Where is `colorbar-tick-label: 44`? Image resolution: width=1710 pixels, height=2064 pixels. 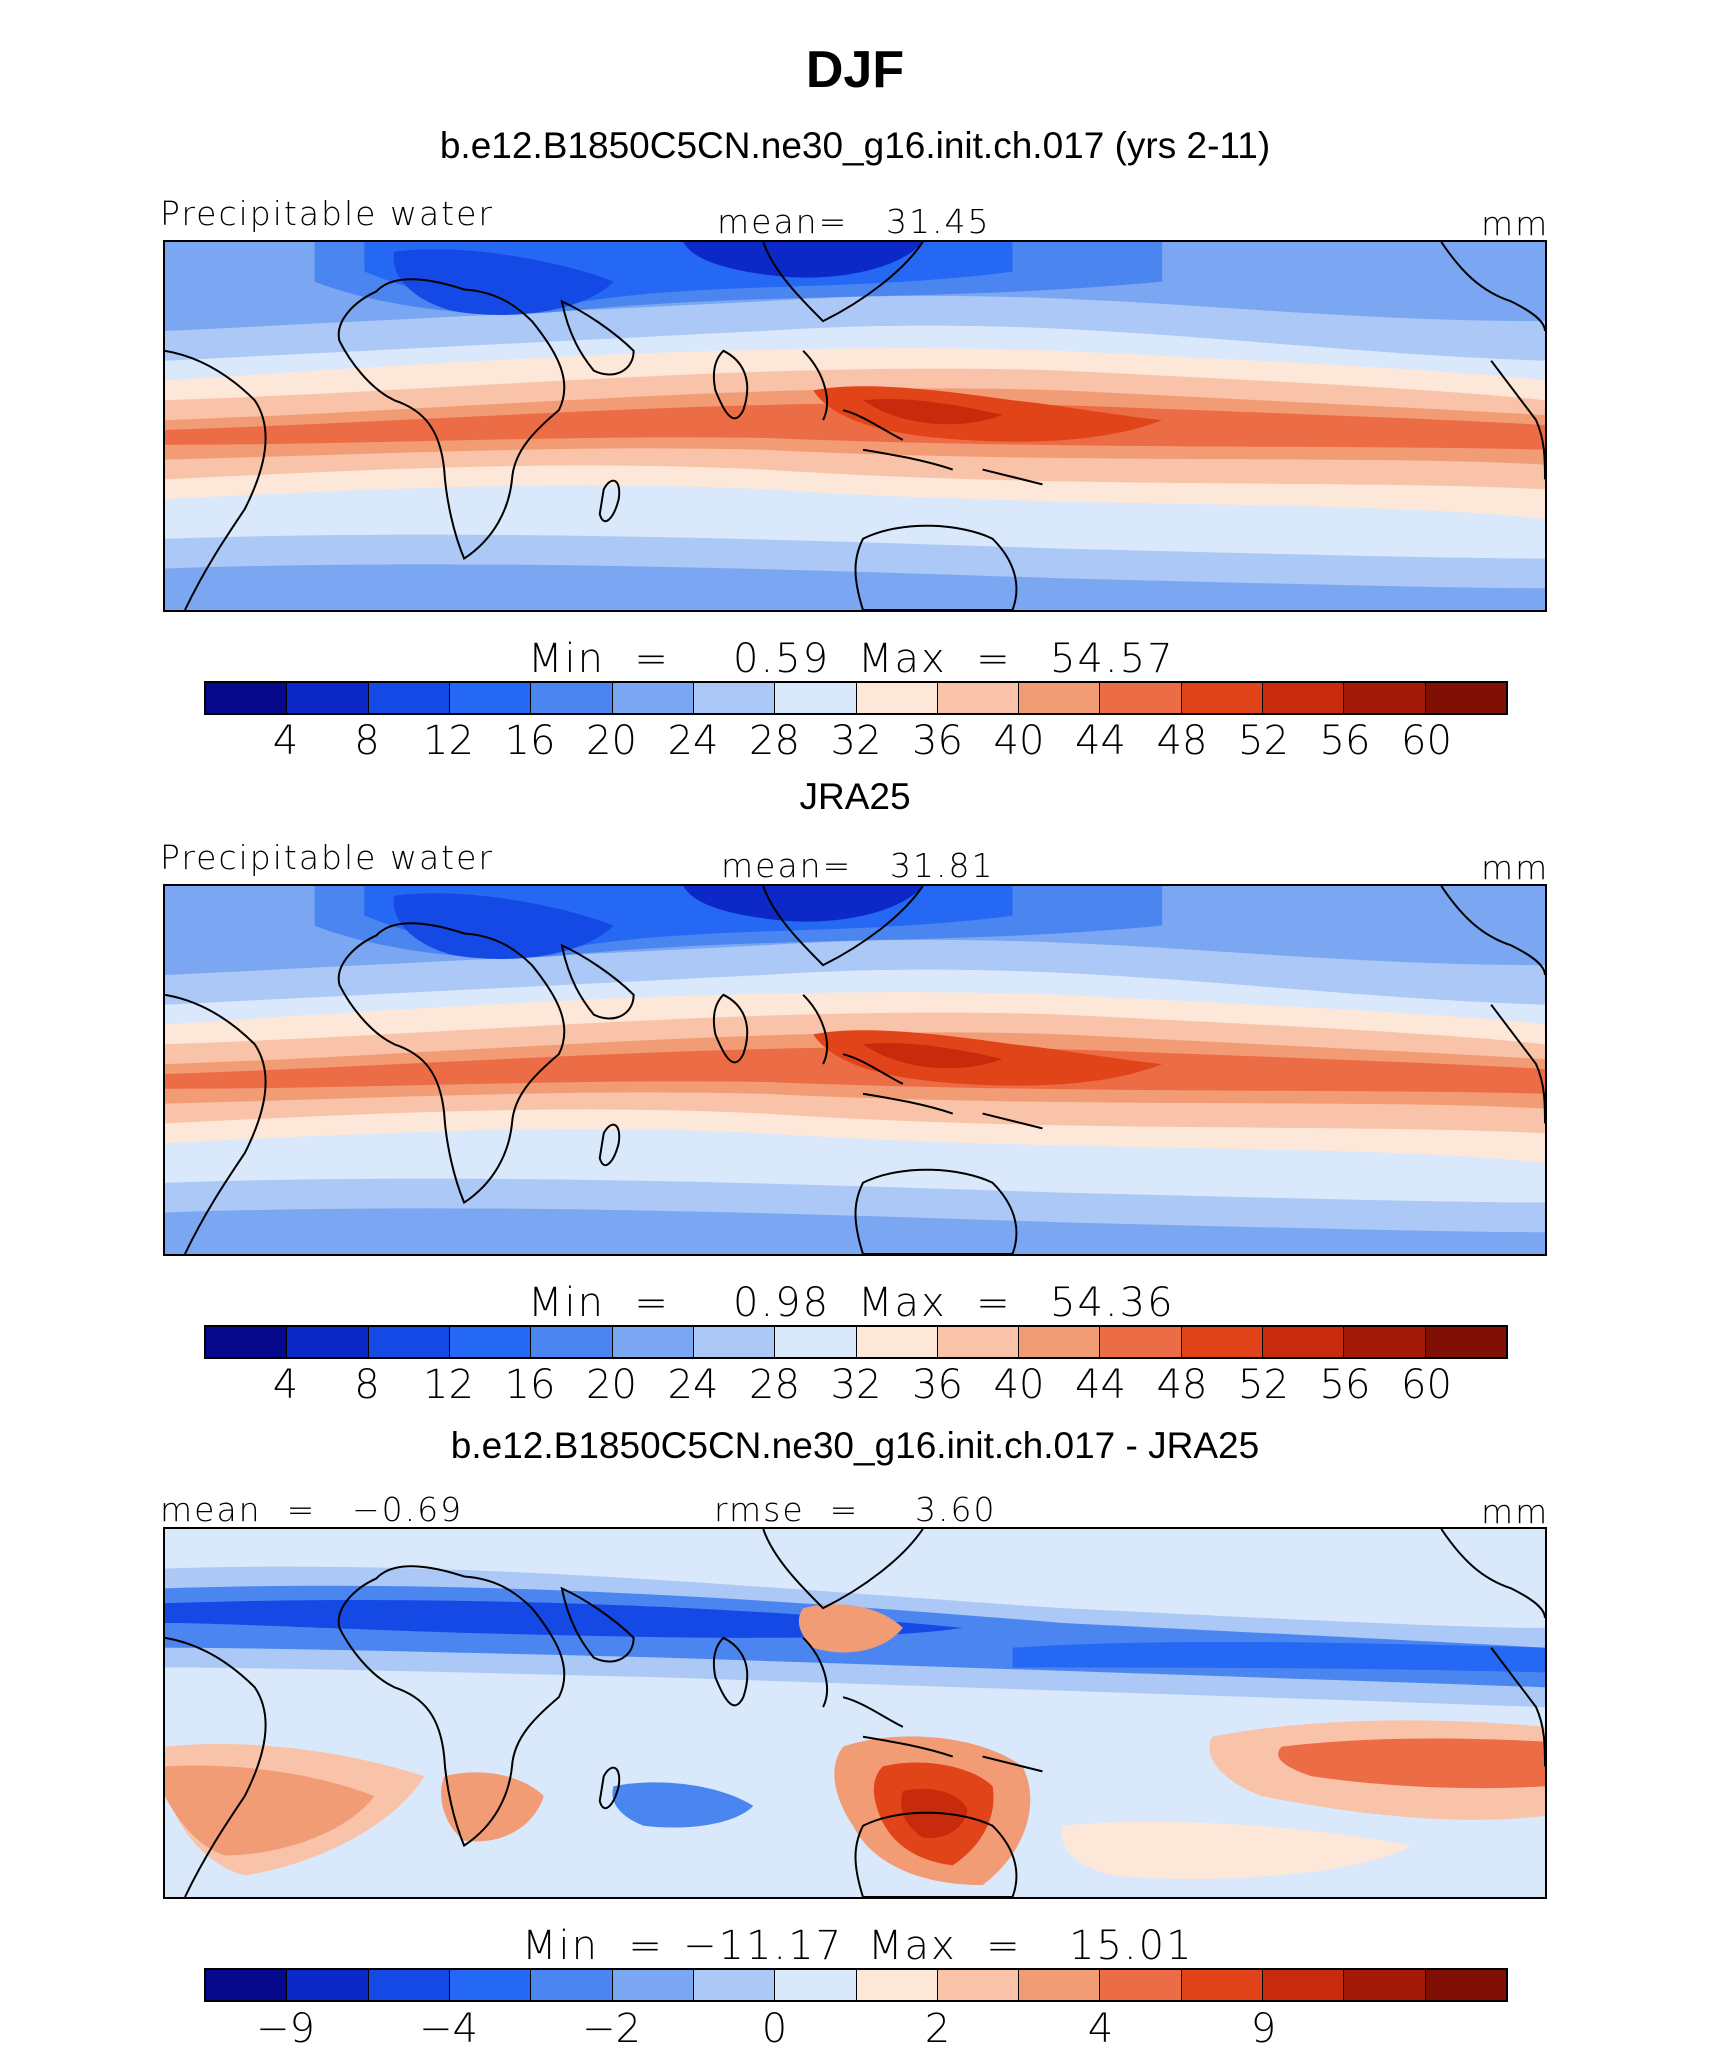 colorbar-tick-label: 44 is located at coordinates (1100, 741).